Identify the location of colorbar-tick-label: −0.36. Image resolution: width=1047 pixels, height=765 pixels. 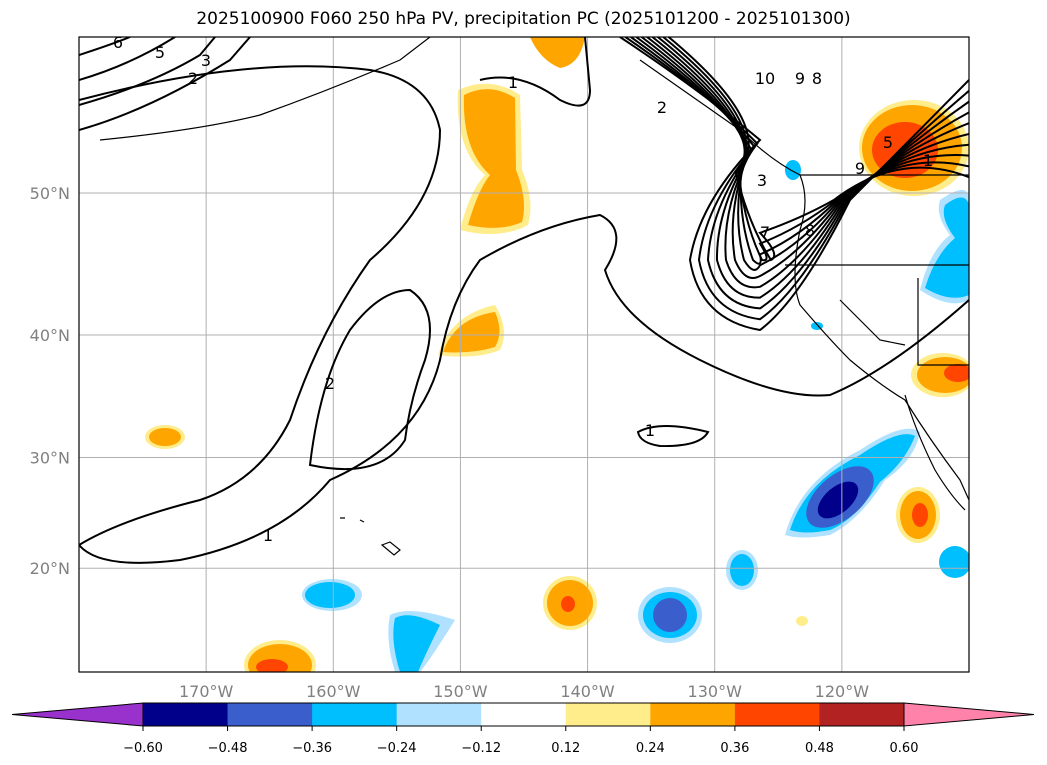
(312, 748).